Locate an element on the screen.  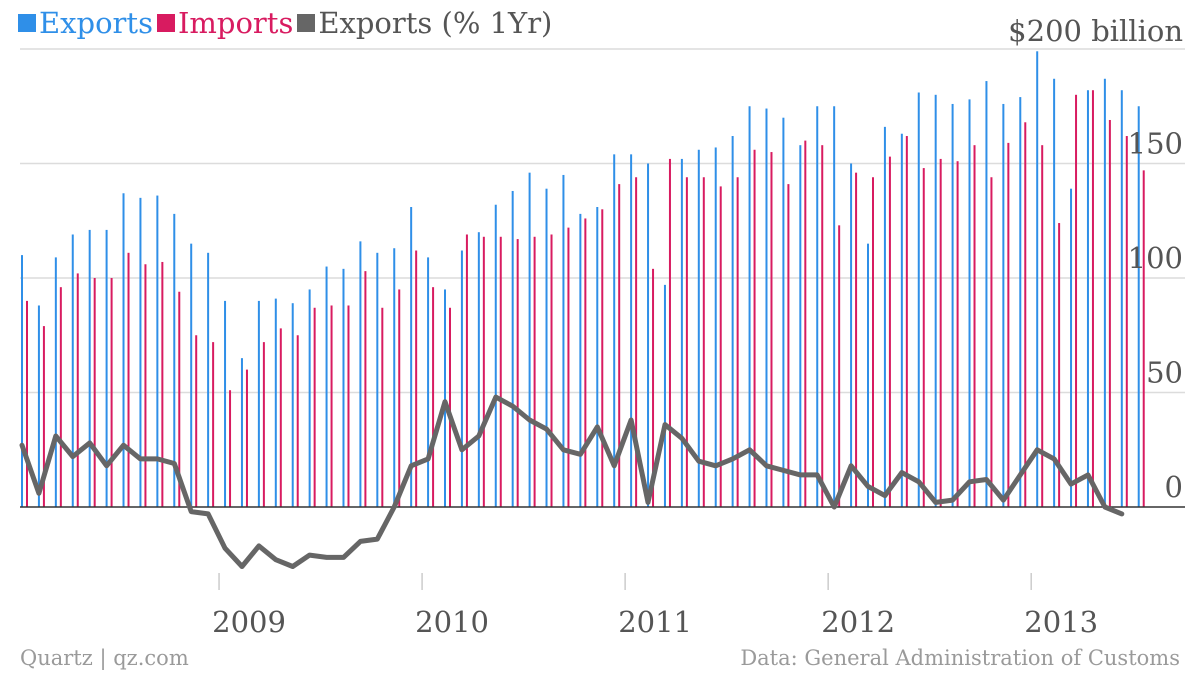
legend-item-yoy: Exports (% 1Yr) is located at coordinates (424, 23).